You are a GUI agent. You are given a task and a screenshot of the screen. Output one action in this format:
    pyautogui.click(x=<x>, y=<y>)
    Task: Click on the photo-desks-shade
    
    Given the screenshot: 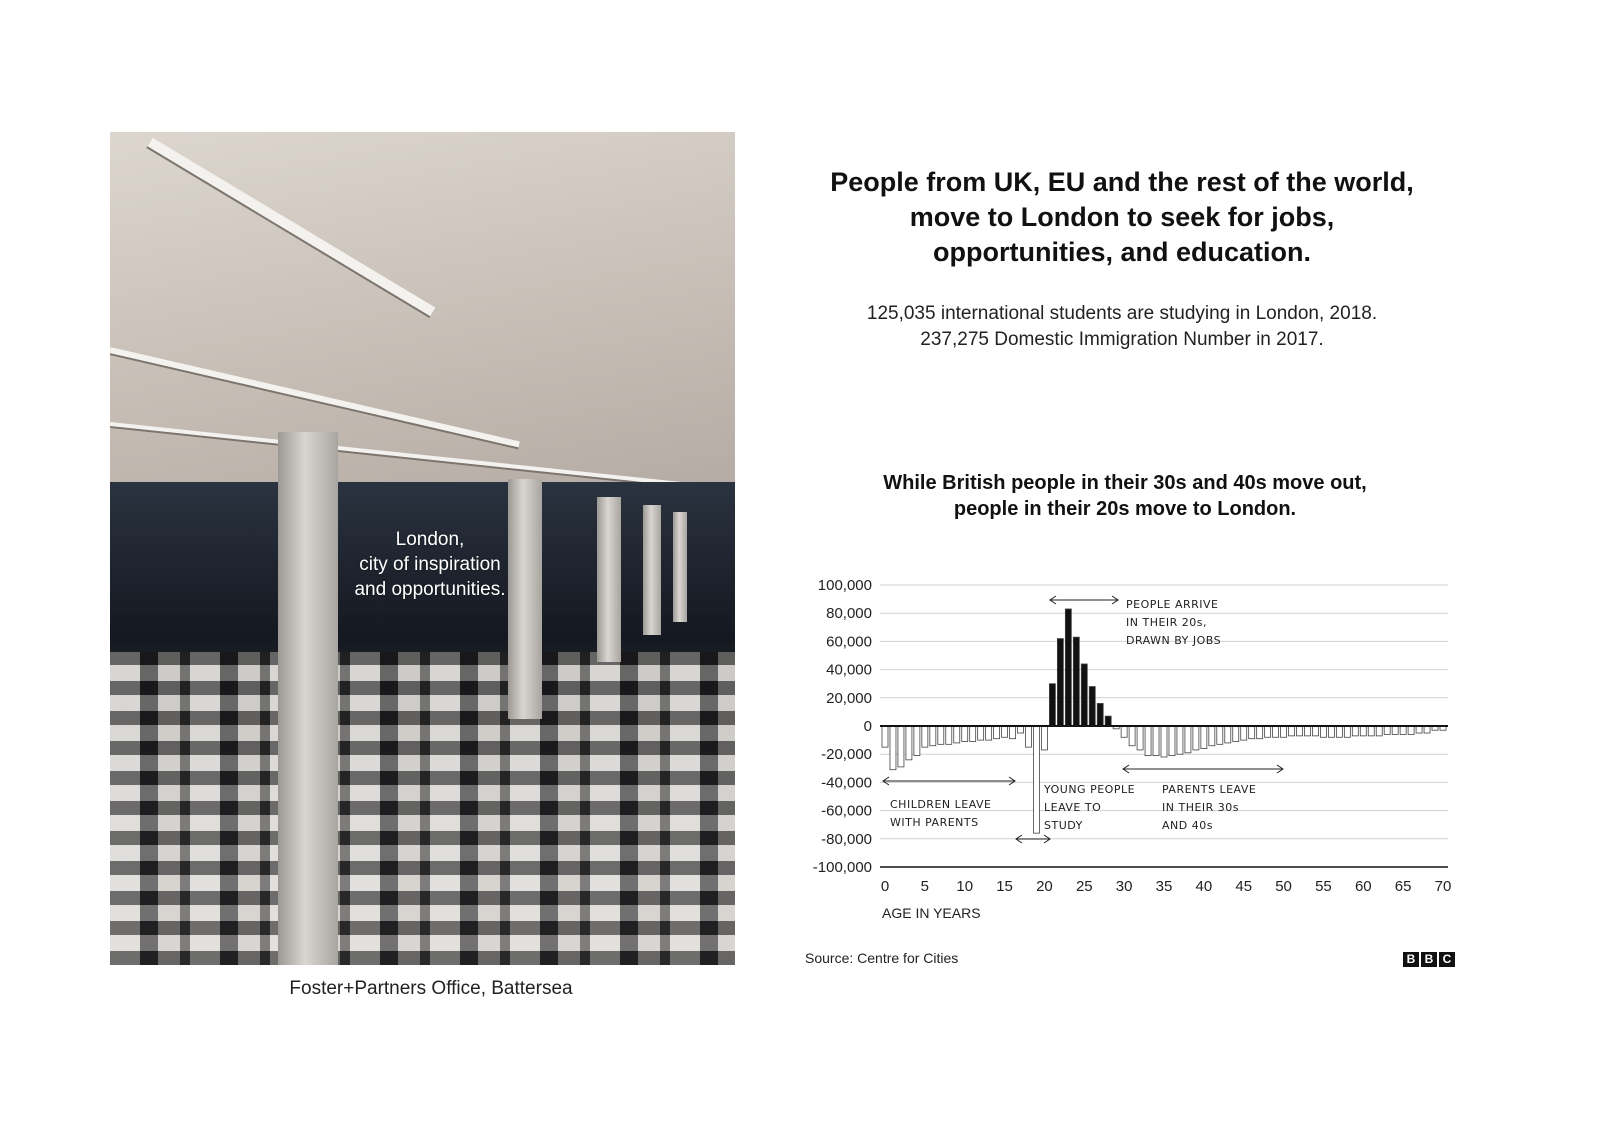 What is the action you would take?
    pyautogui.click(x=422, y=808)
    